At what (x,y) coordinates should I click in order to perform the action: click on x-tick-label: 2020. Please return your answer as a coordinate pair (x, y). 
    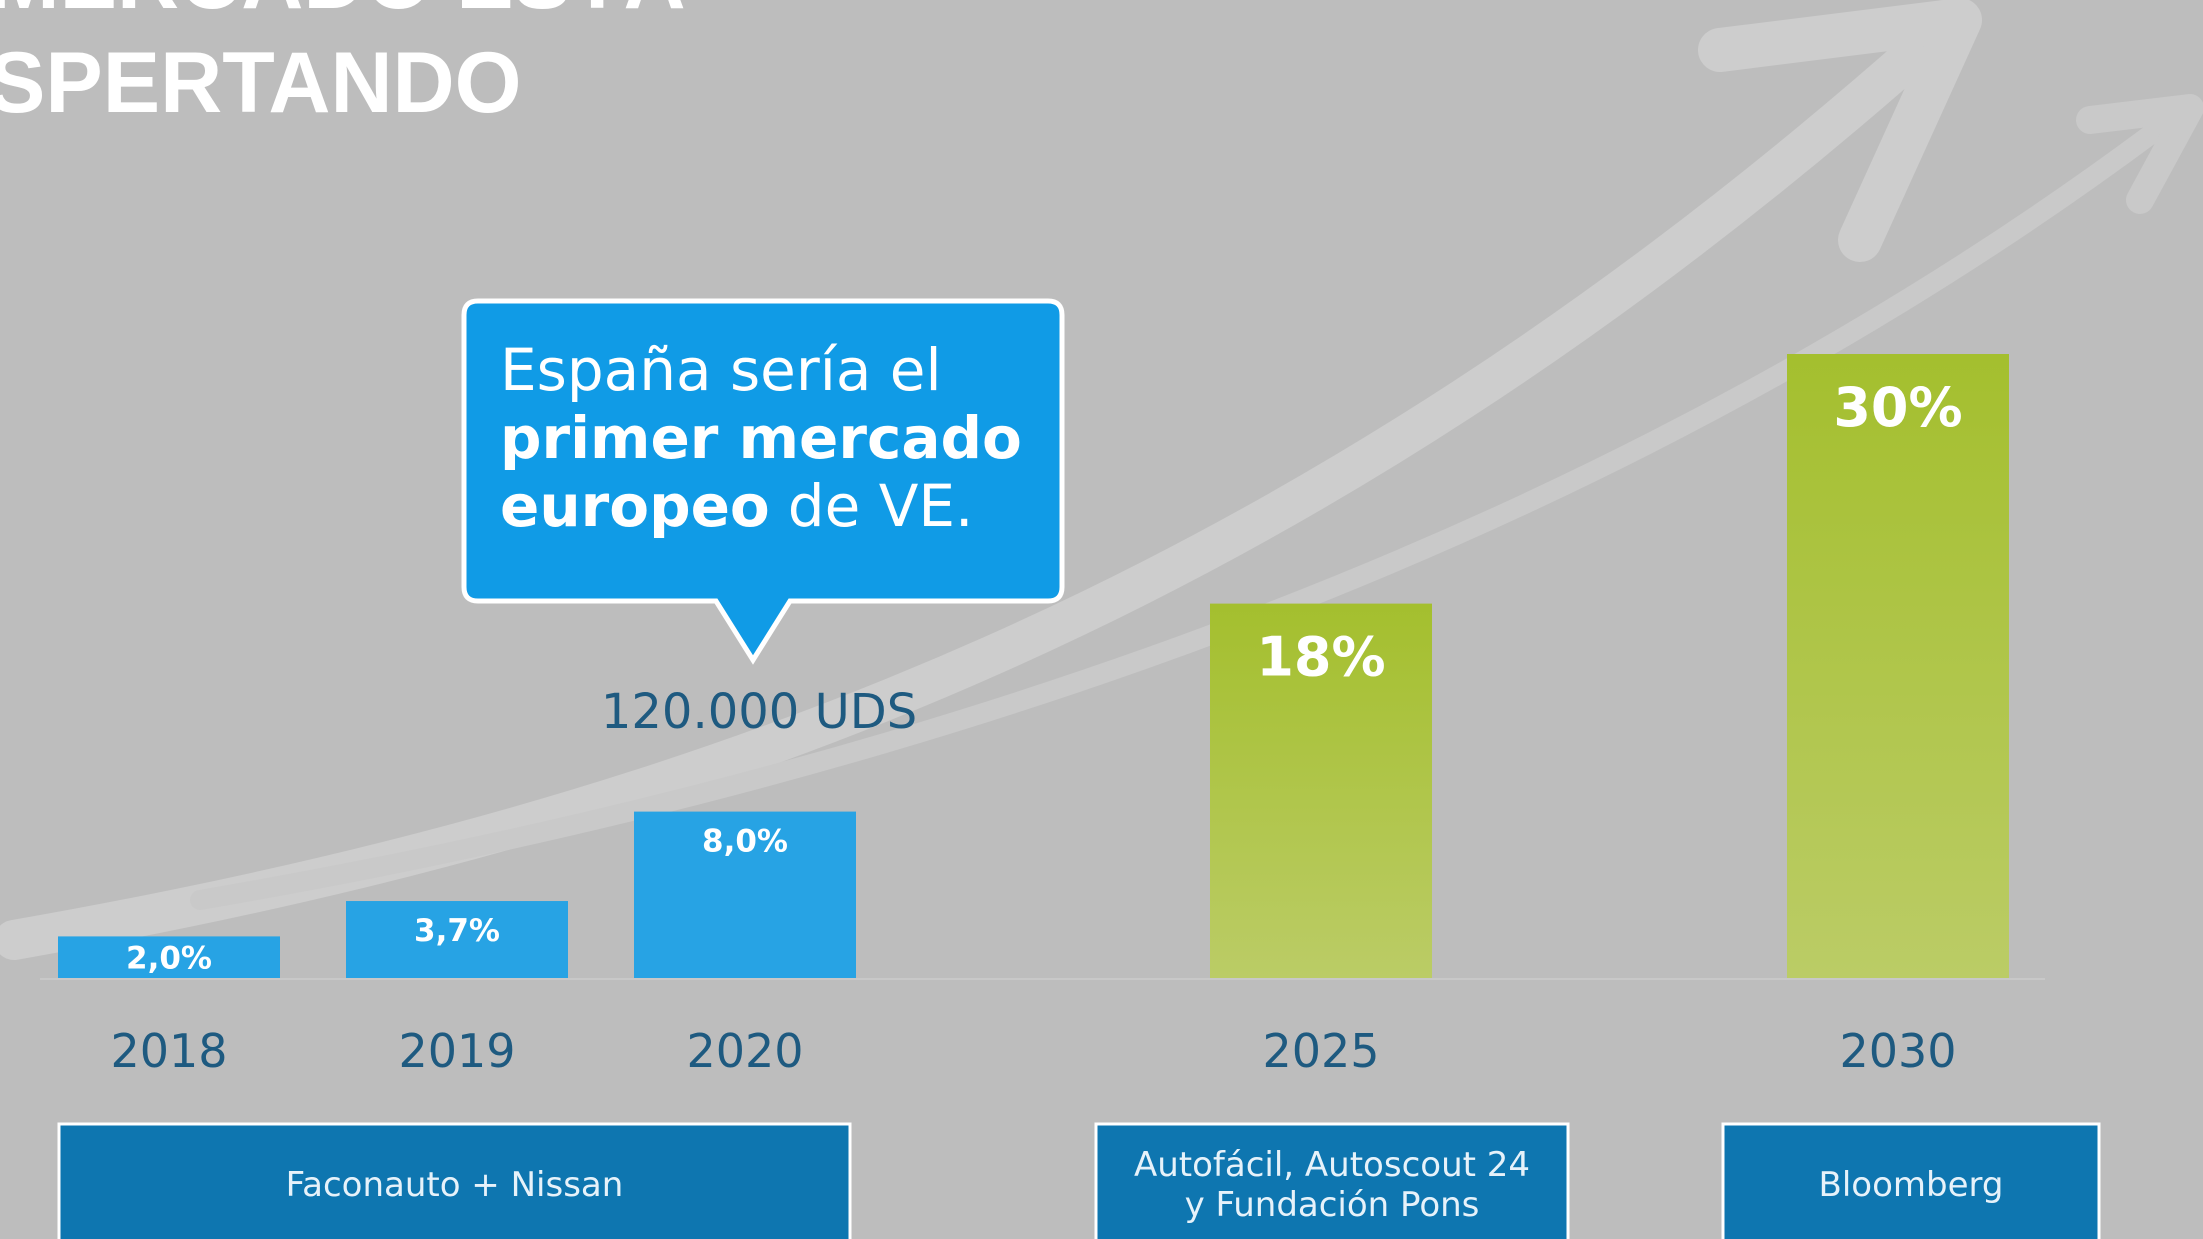
    Looking at the image, I should click on (744, 1051).